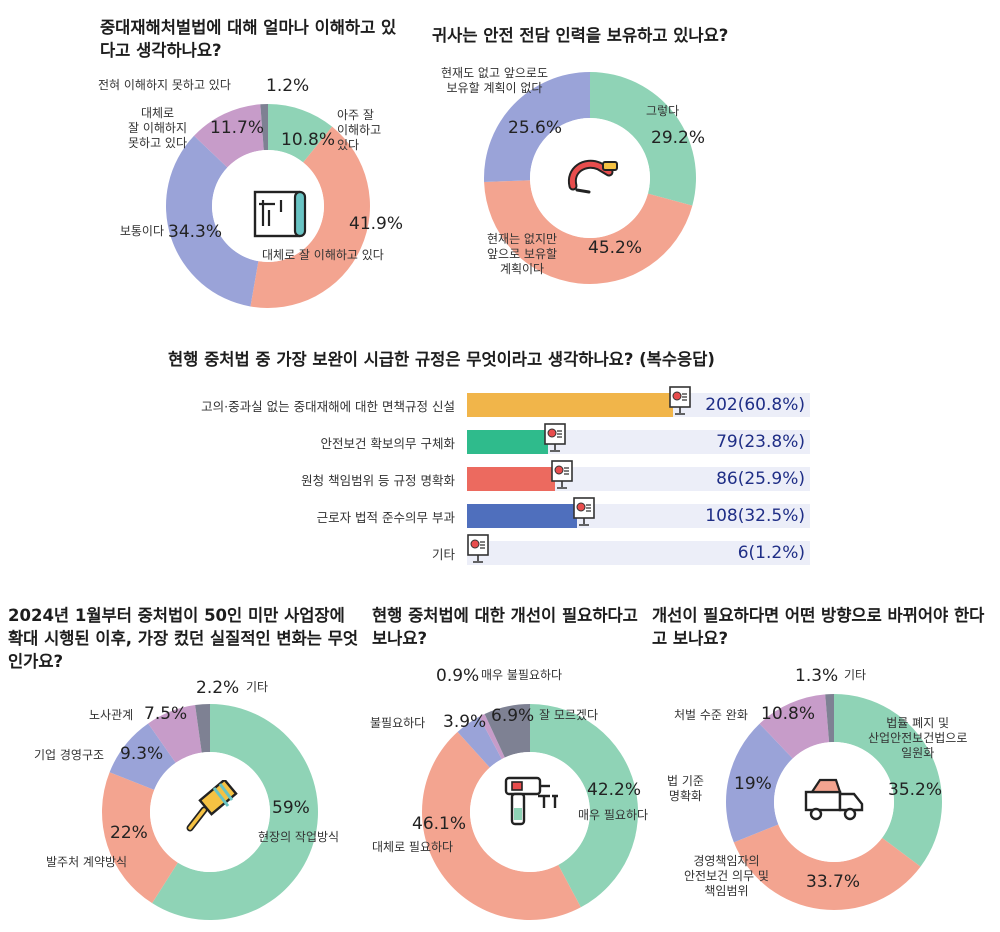  I want to click on slice-label-abolish: 법률 폐지 및 산업안전보건법으로 일원화, so click(918, 738).